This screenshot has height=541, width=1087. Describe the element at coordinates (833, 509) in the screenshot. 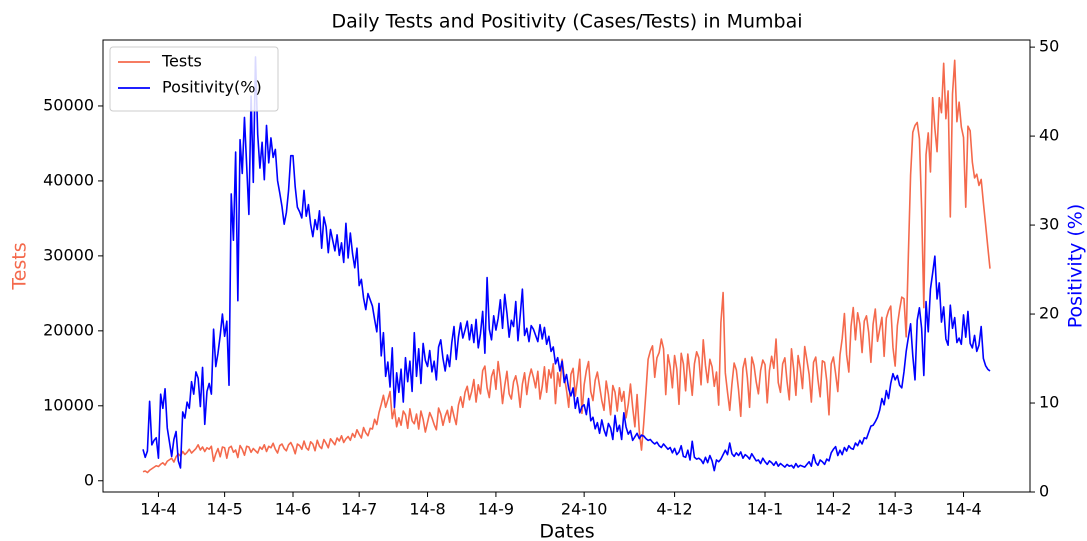

I see `x-tick-label: 14-2` at that location.